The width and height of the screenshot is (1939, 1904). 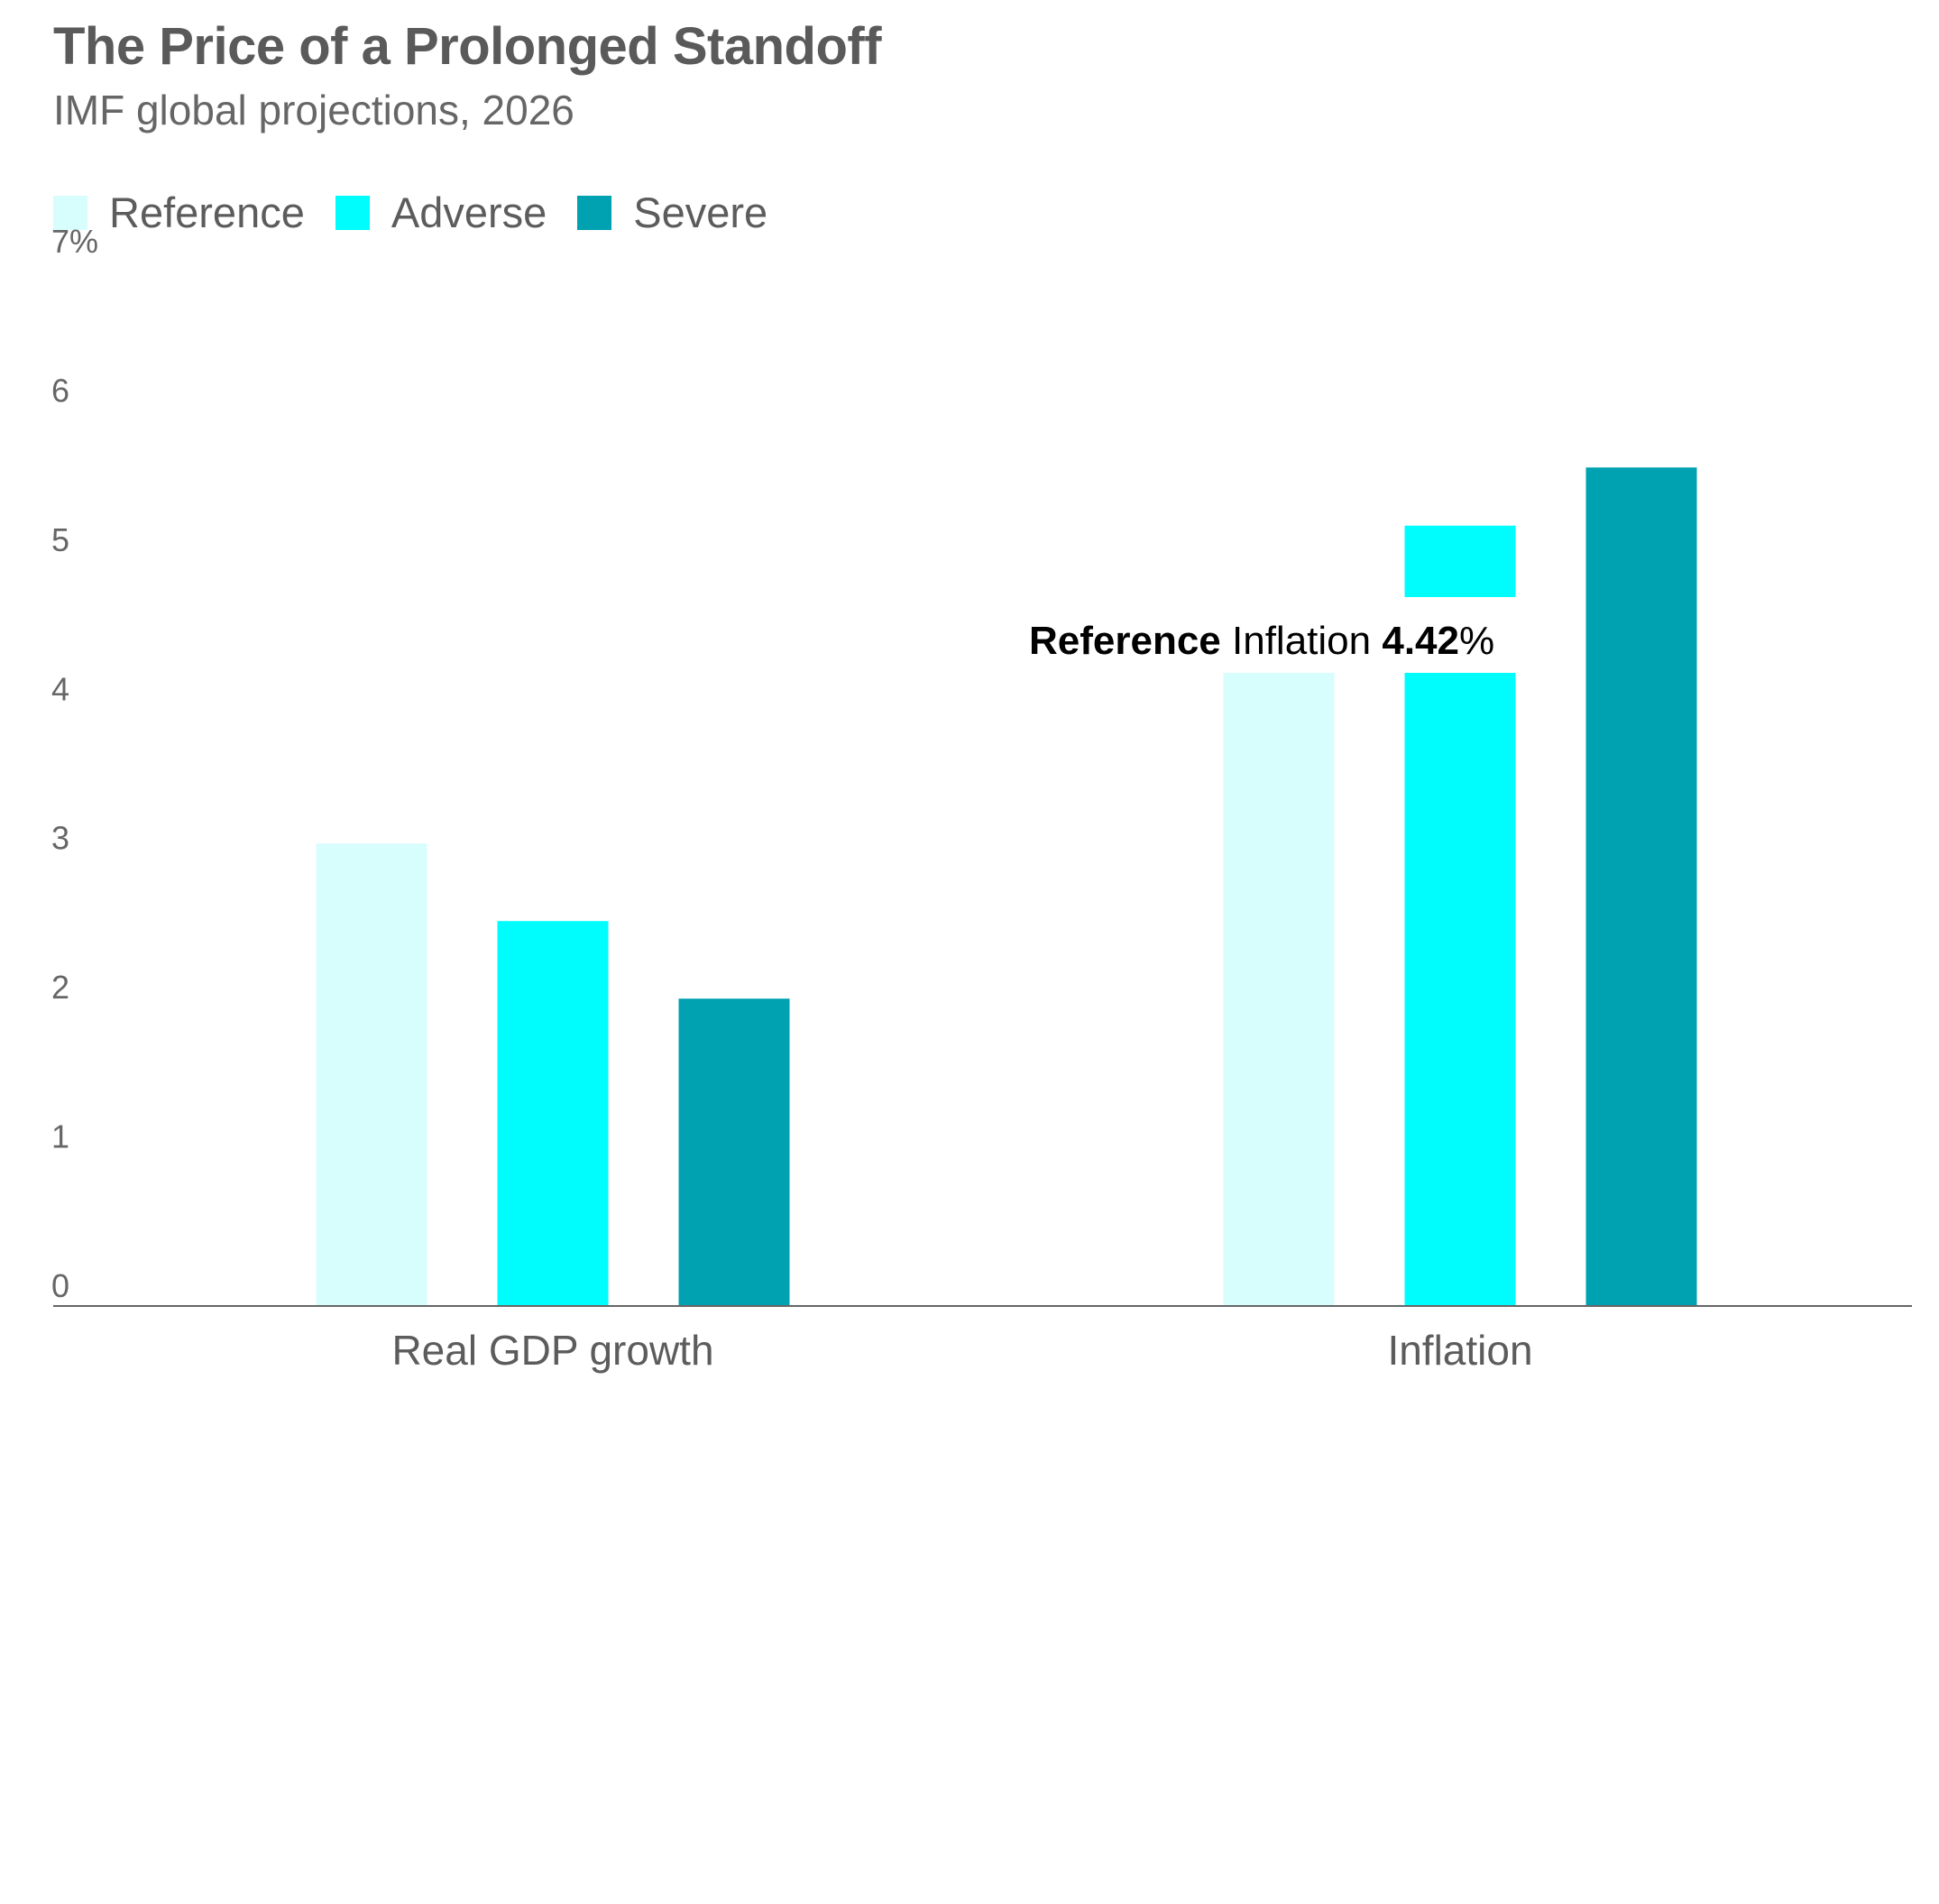 What do you see at coordinates (1476, 641) in the screenshot?
I see `annotation-unit: %` at bounding box center [1476, 641].